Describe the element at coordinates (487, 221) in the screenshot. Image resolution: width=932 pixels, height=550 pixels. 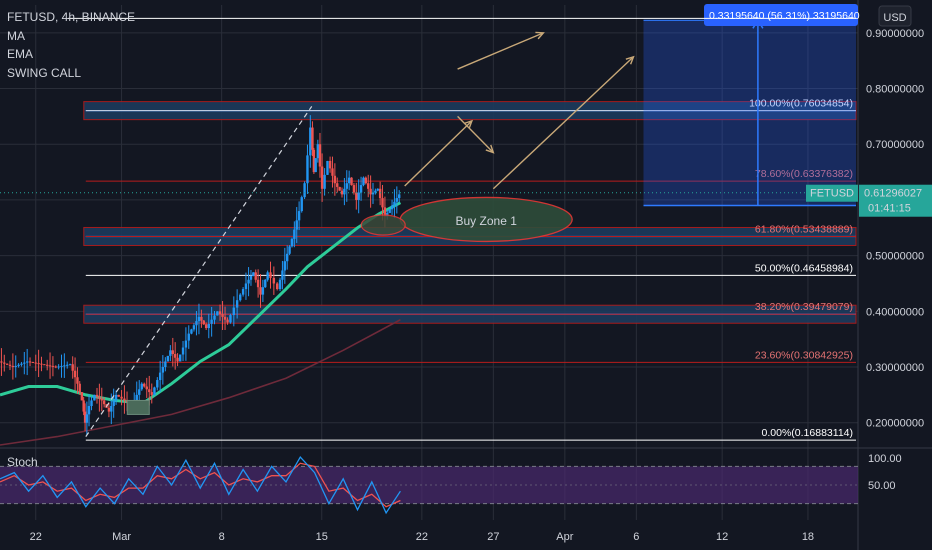
I see `buy-zone-label: Buy Zone 1` at that location.